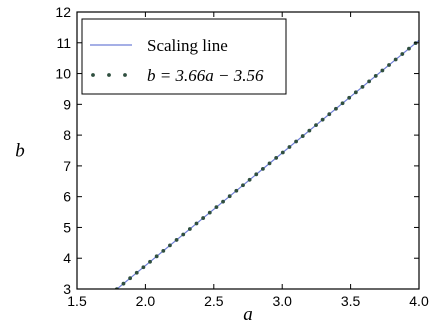 Image resolution: width=437 pixels, height=325 pixels. What do you see at coordinates (63, 43) in the screenshot?
I see `y-tick-label: 11` at bounding box center [63, 43].